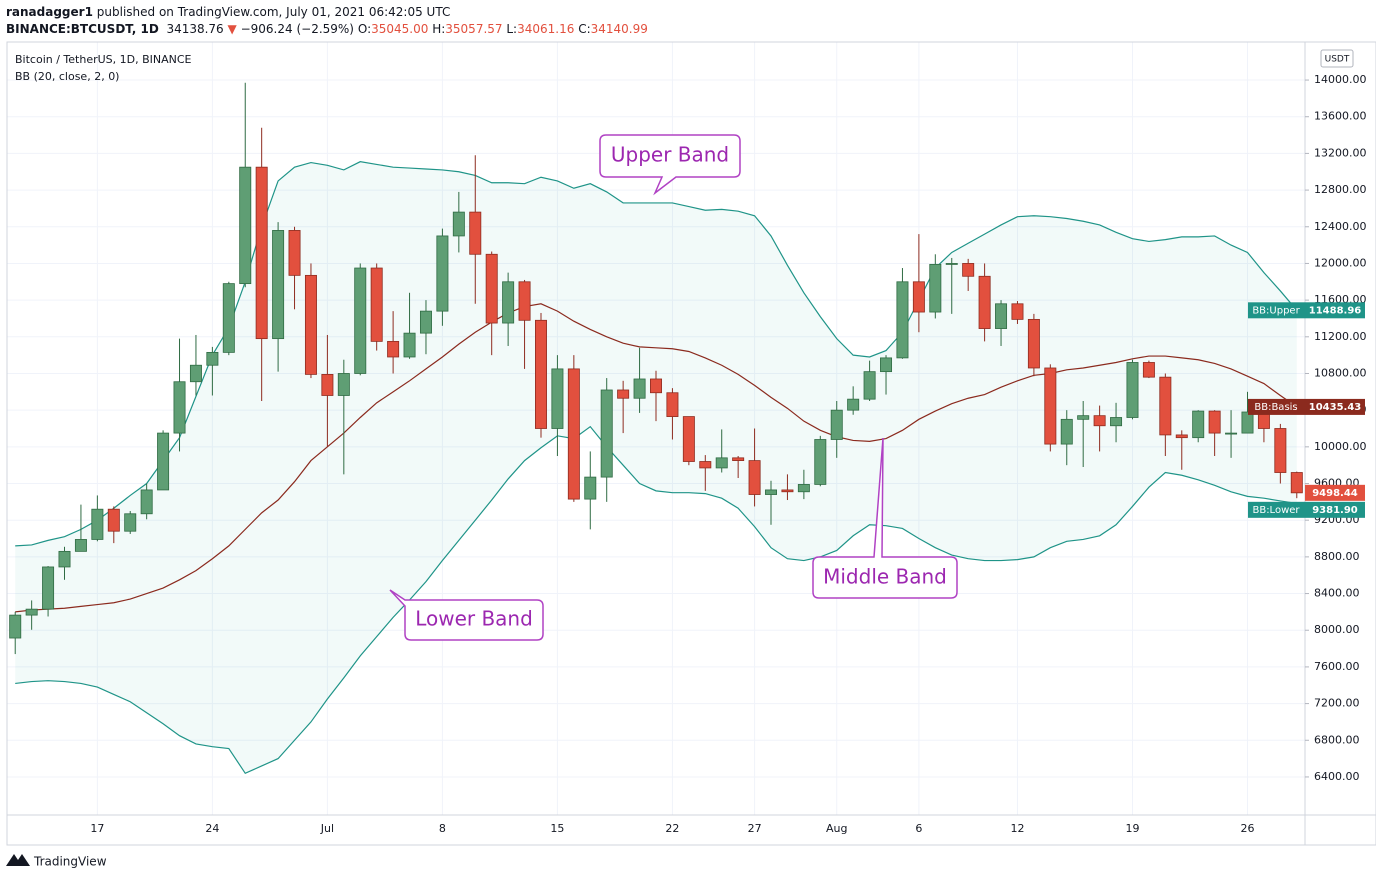 Image resolution: width=1376 pixels, height=880 pixels. What do you see at coordinates (466, 615) in the screenshot?
I see `callout-box` at bounding box center [466, 615].